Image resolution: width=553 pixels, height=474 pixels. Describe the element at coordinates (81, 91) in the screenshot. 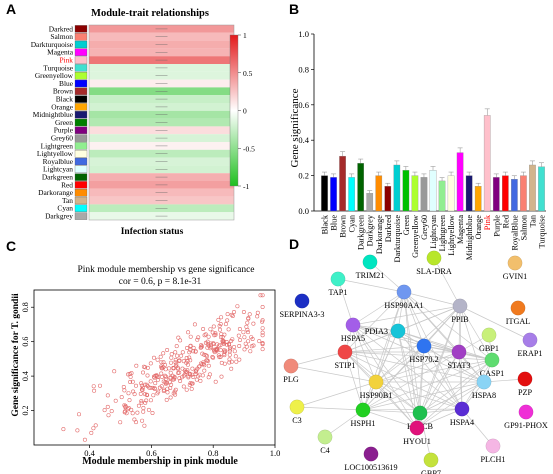

I see `module-swatch-brown` at that location.